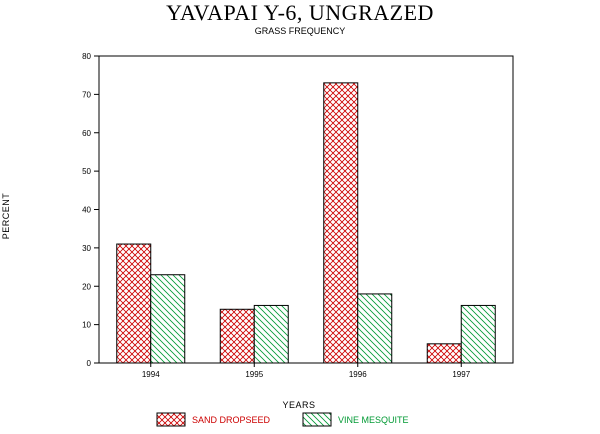 The width and height of the screenshot is (600, 434). What do you see at coordinates (151, 374) in the screenshot?
I see `x-tick-label: 1994` at bounding box center [151, 374].